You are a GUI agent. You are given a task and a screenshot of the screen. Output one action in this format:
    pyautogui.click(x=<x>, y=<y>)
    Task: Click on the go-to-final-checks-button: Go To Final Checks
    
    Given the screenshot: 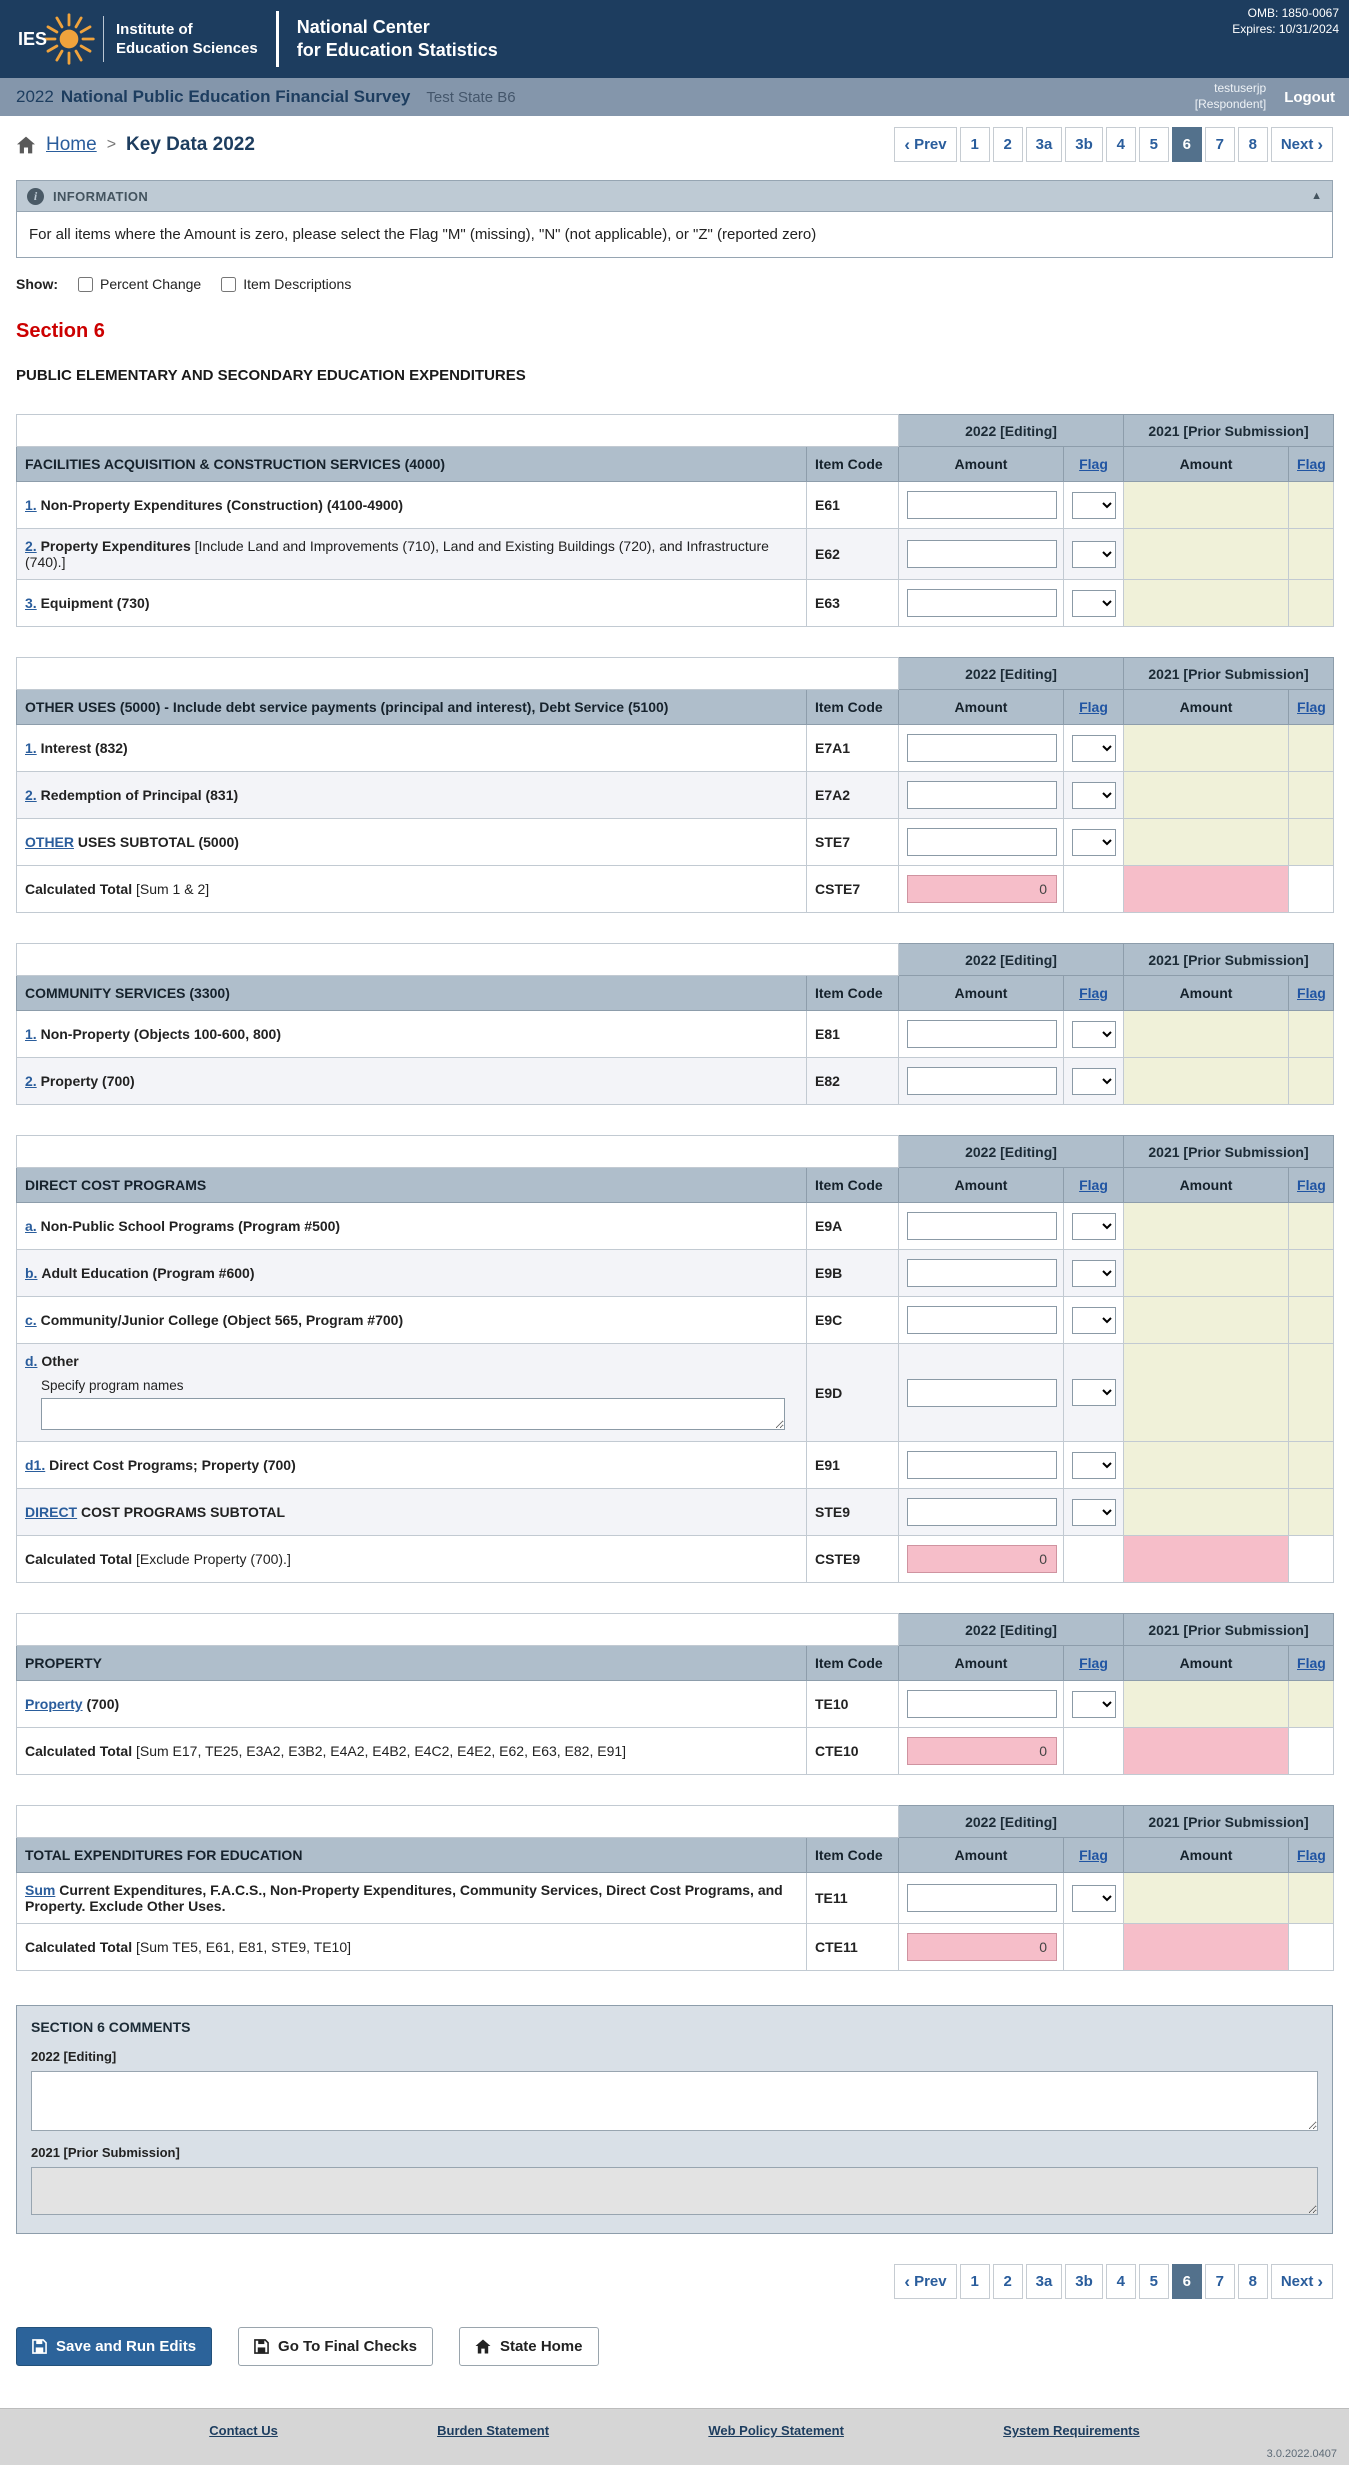 What is the action you would take?
    pyautogui.click(x=335, y=2346)
    